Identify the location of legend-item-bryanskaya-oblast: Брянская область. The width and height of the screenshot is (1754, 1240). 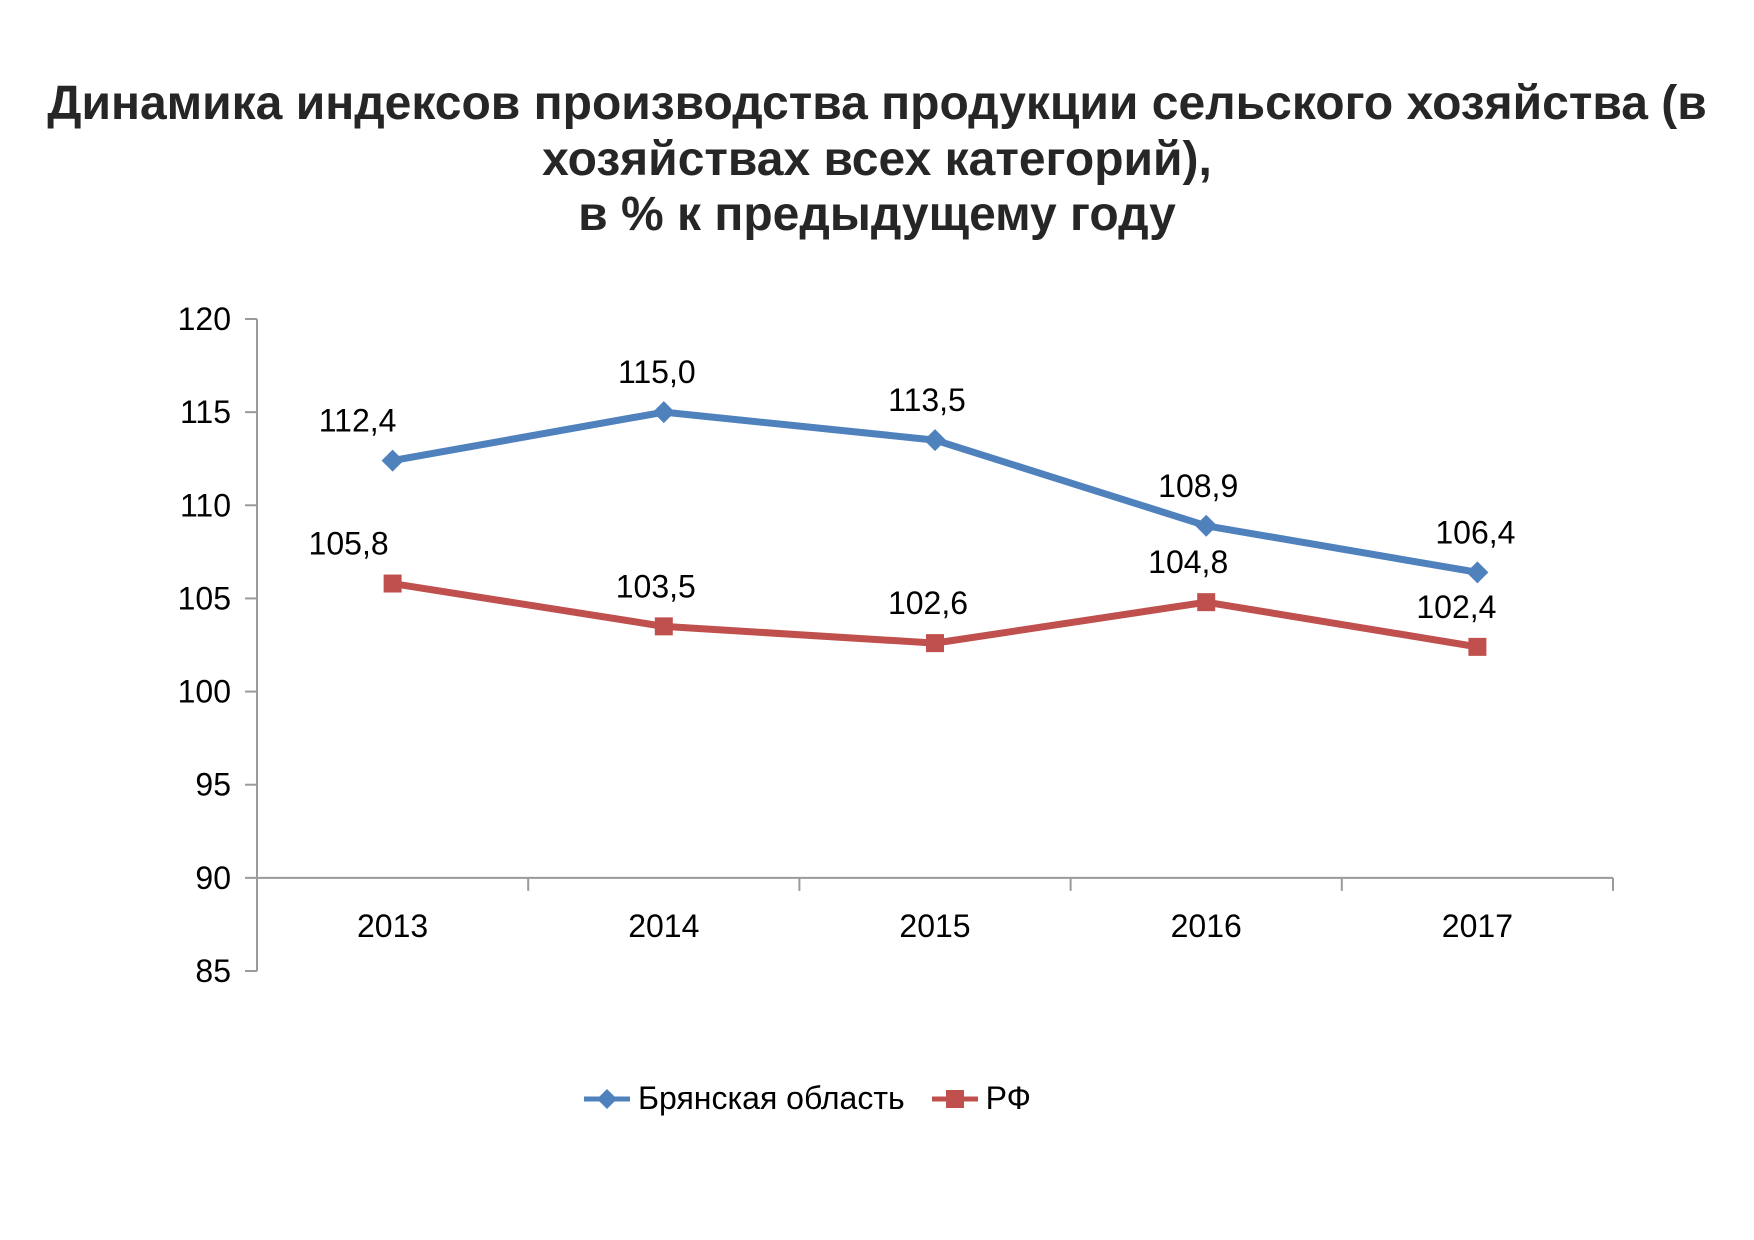
(744, 1098).